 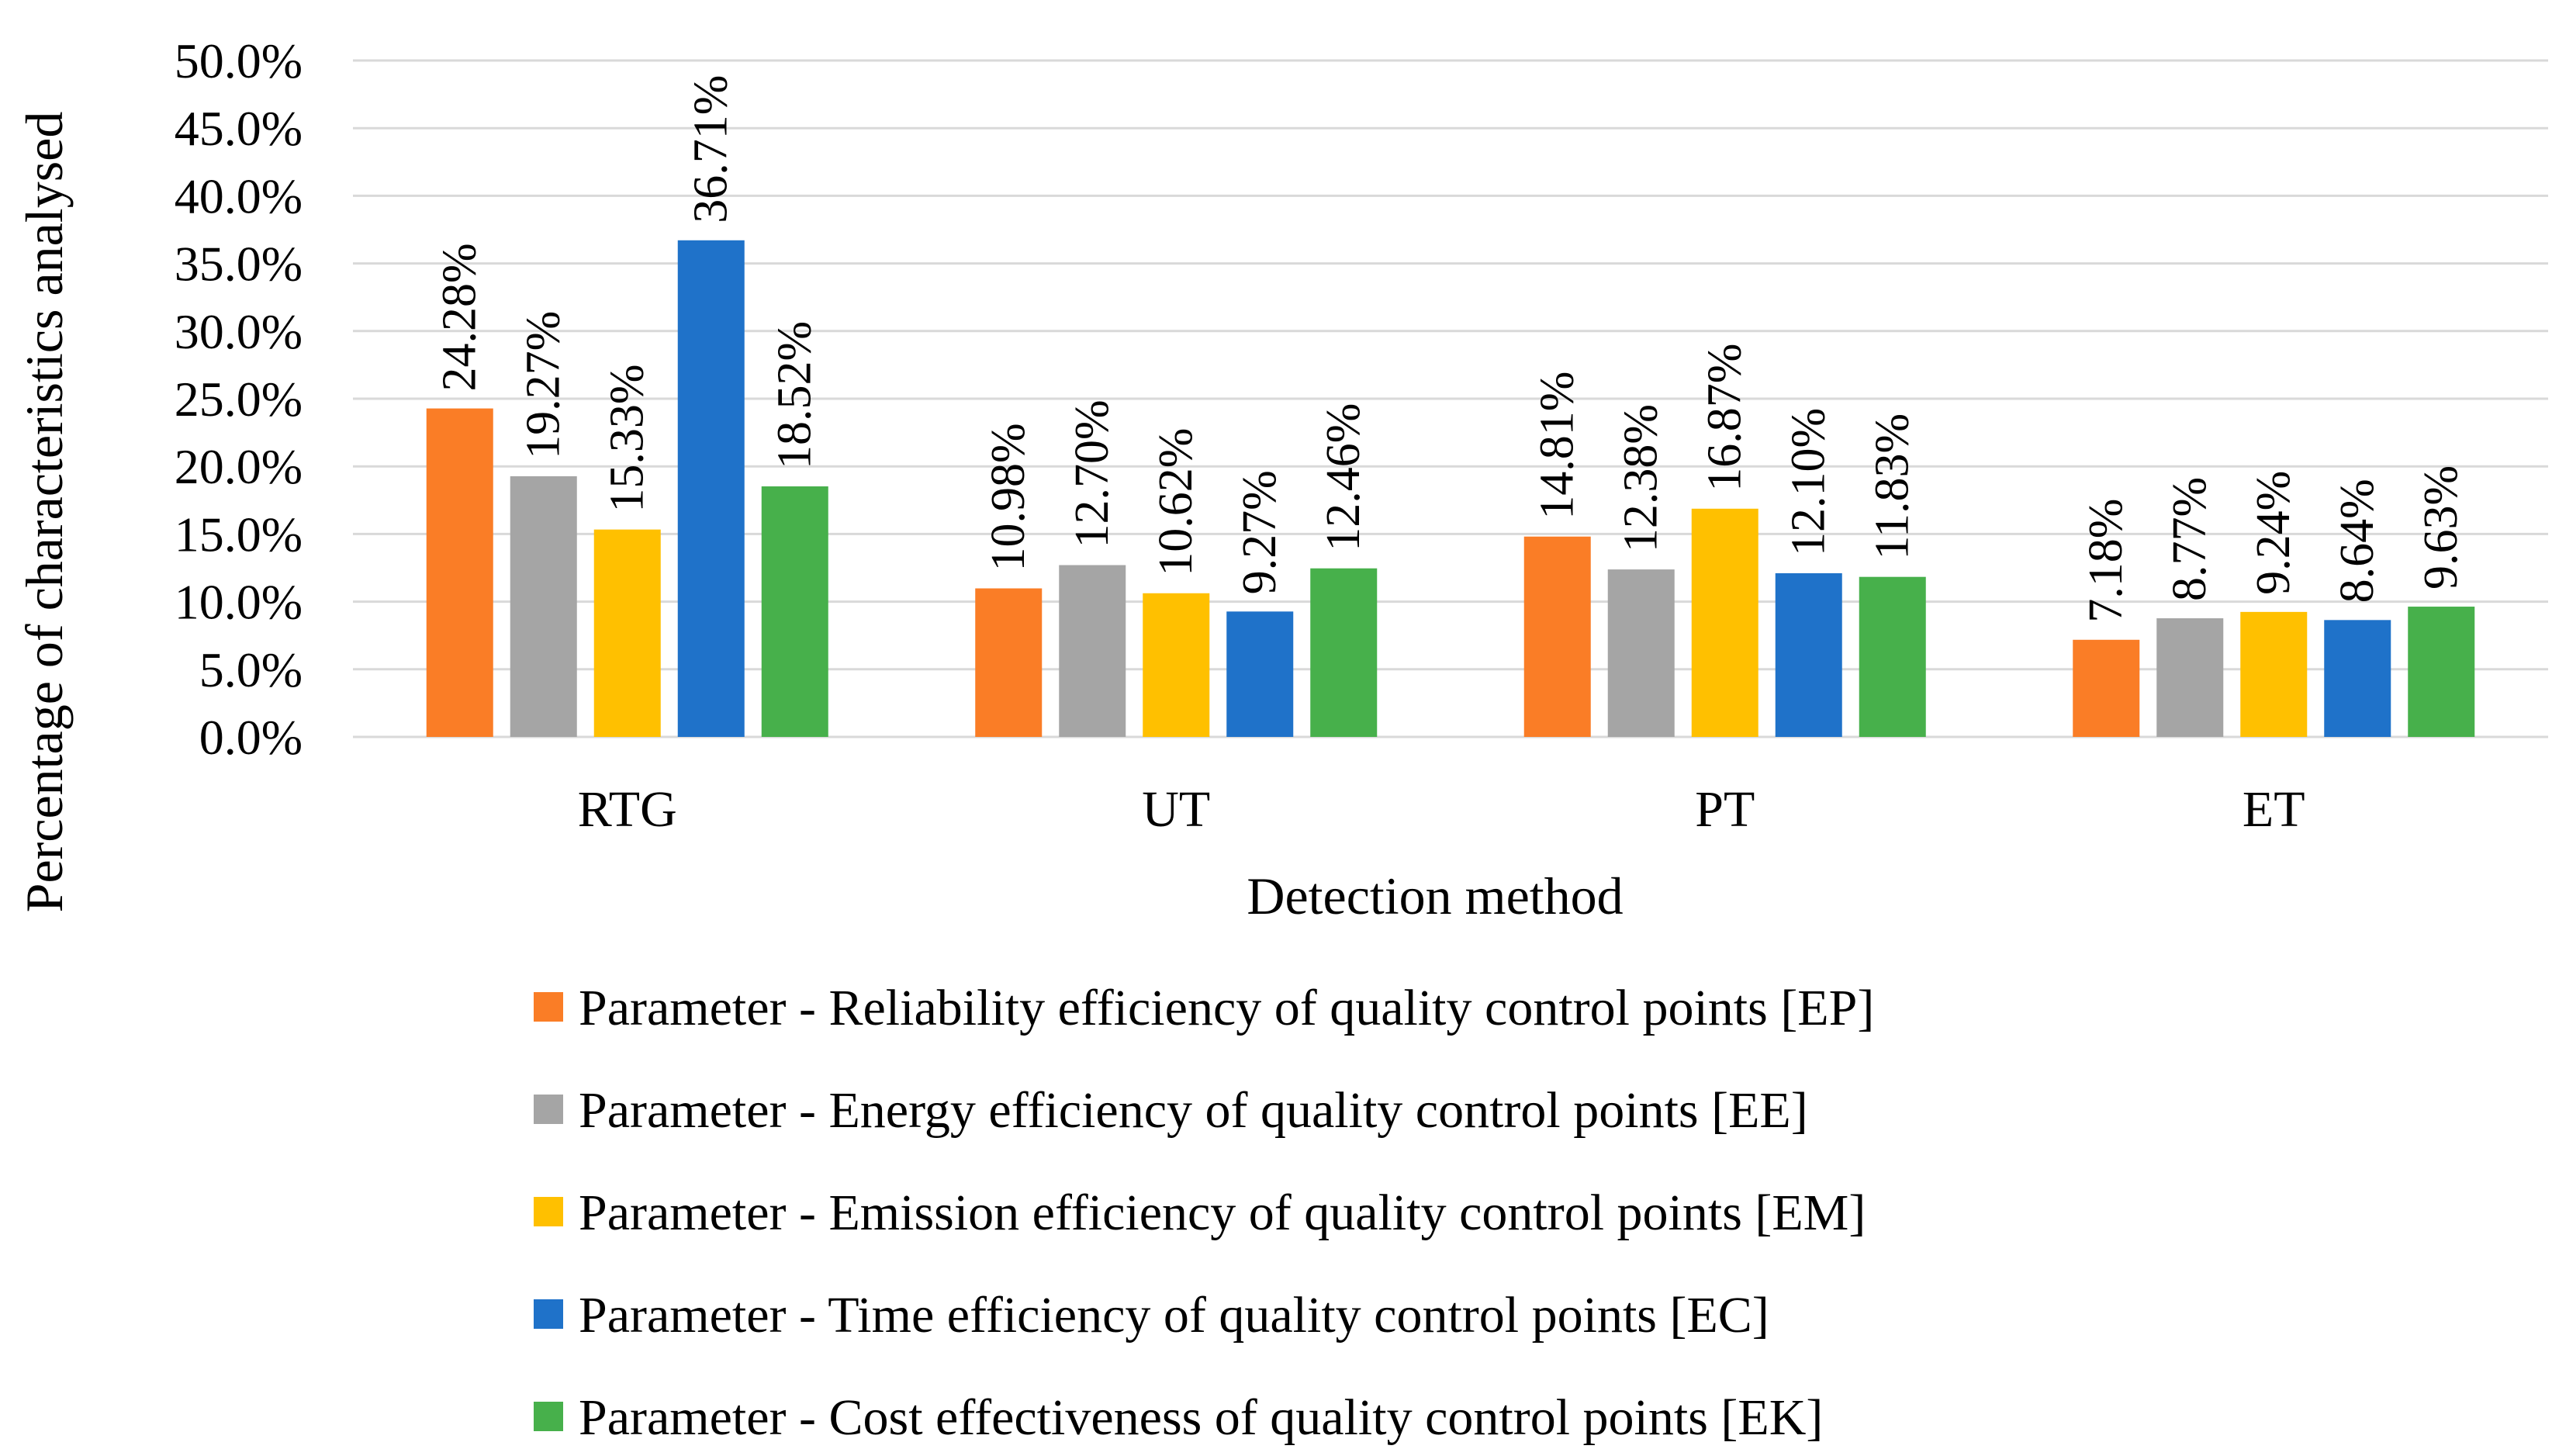 I want to click on x-axis-categories: RTG UT PT ET, so click(x=1441, y=809).